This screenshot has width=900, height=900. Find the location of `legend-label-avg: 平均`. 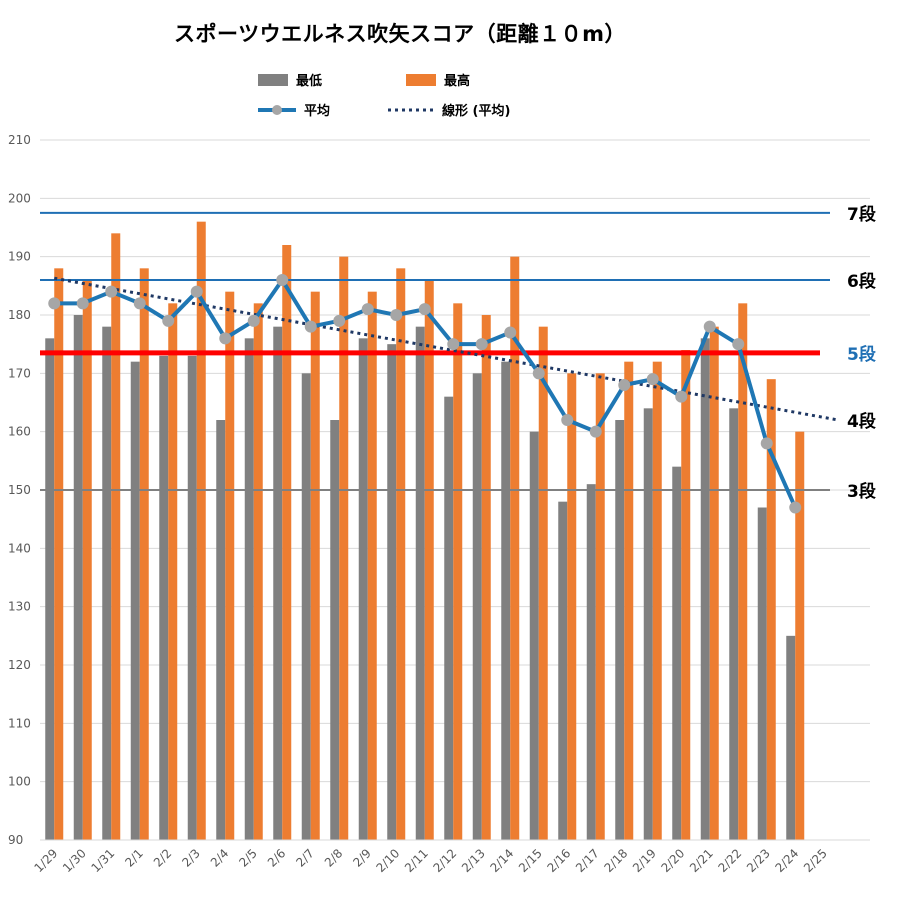

legend-label-avg: 平均 is located at coordinates (317, 111).